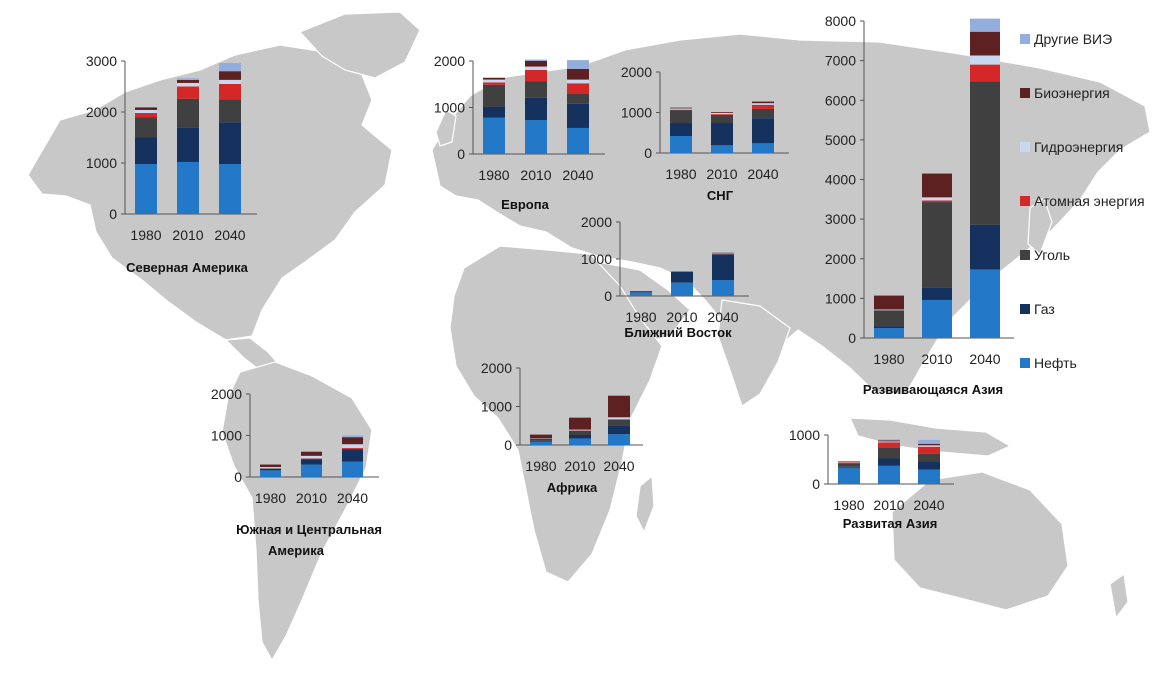  I want to click on region-title: Развивающаяся Азия, so click(933, 389).